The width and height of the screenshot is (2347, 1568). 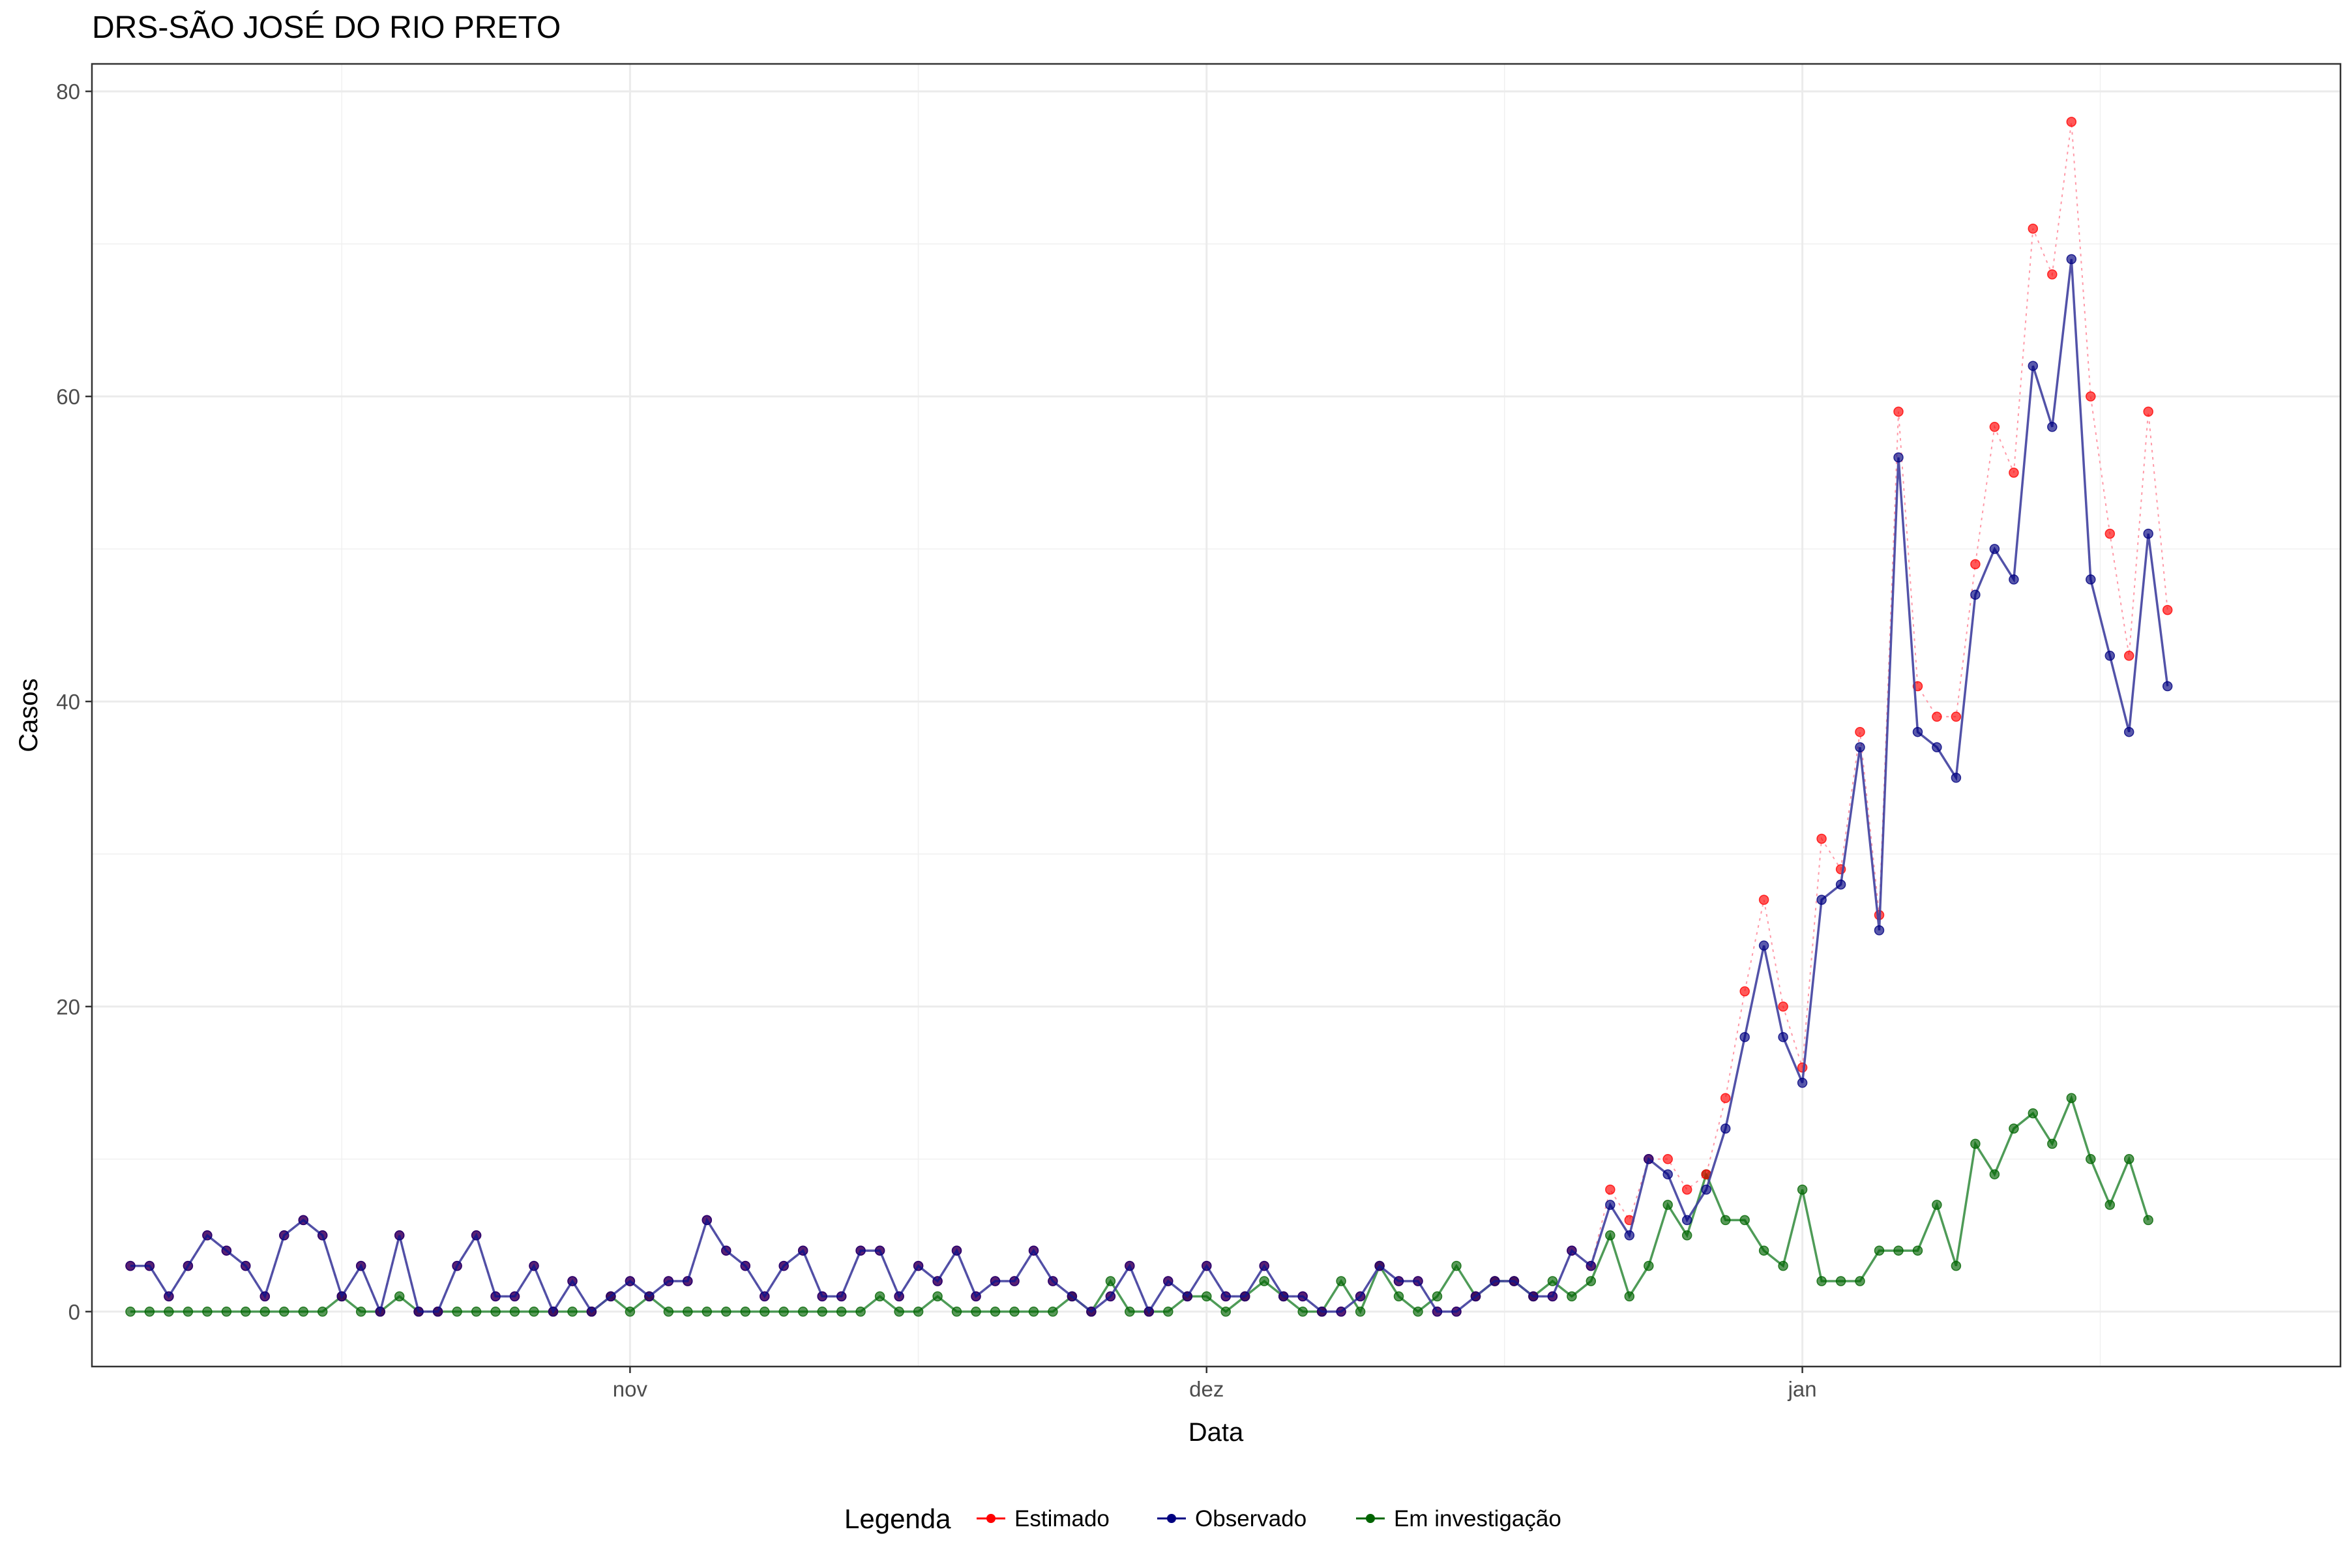 I want to click on legend-label-em-investigacao: Em investigação, so click(x=1477, y=1519).